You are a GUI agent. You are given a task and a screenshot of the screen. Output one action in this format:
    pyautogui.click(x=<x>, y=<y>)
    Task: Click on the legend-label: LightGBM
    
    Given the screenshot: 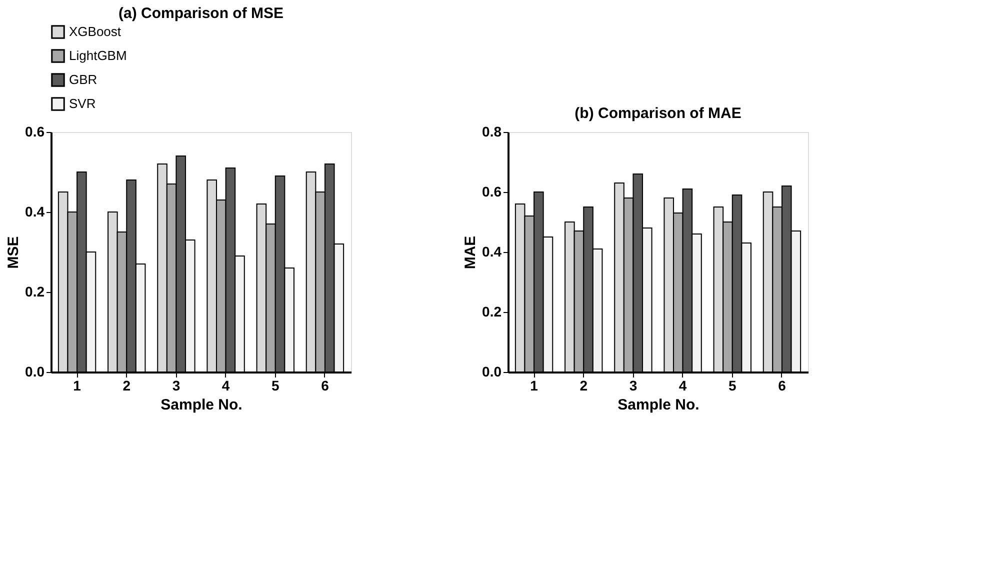 What is the action you would take?
    pyautogui.click(x=98, y=55)
    